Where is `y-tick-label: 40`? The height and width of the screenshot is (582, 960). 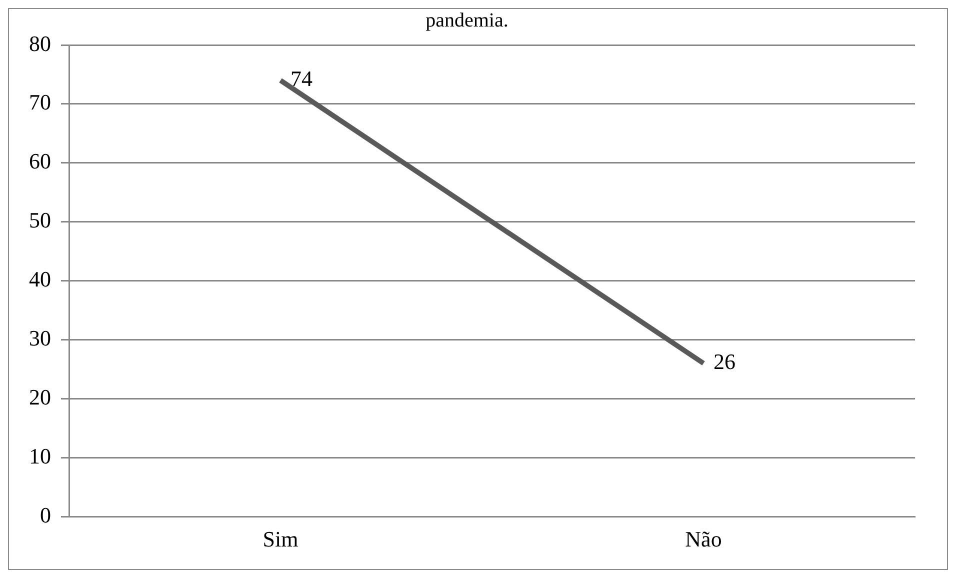 y-tick-label: 40 is located at coordinates (40, 279).